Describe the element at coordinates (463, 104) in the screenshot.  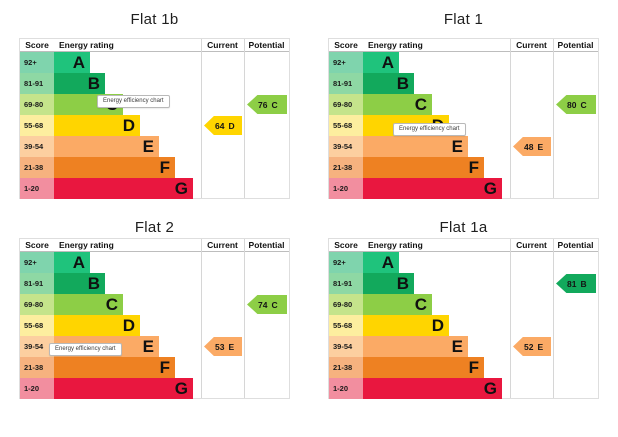
I see `band-row-c: 69-80 C` at that location.